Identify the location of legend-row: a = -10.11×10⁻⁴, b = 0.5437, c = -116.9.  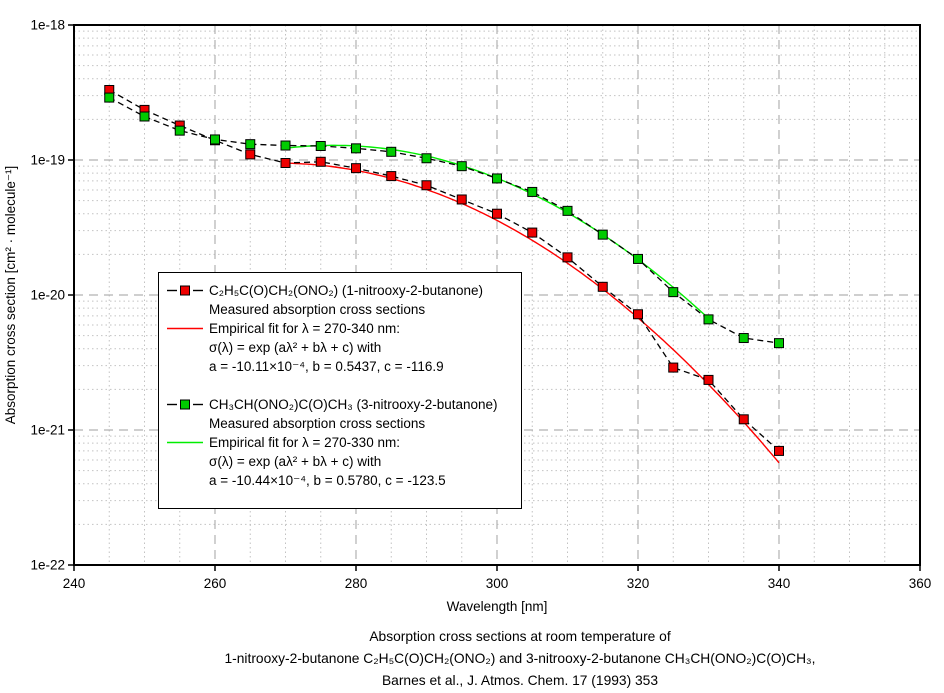
(344, 366).